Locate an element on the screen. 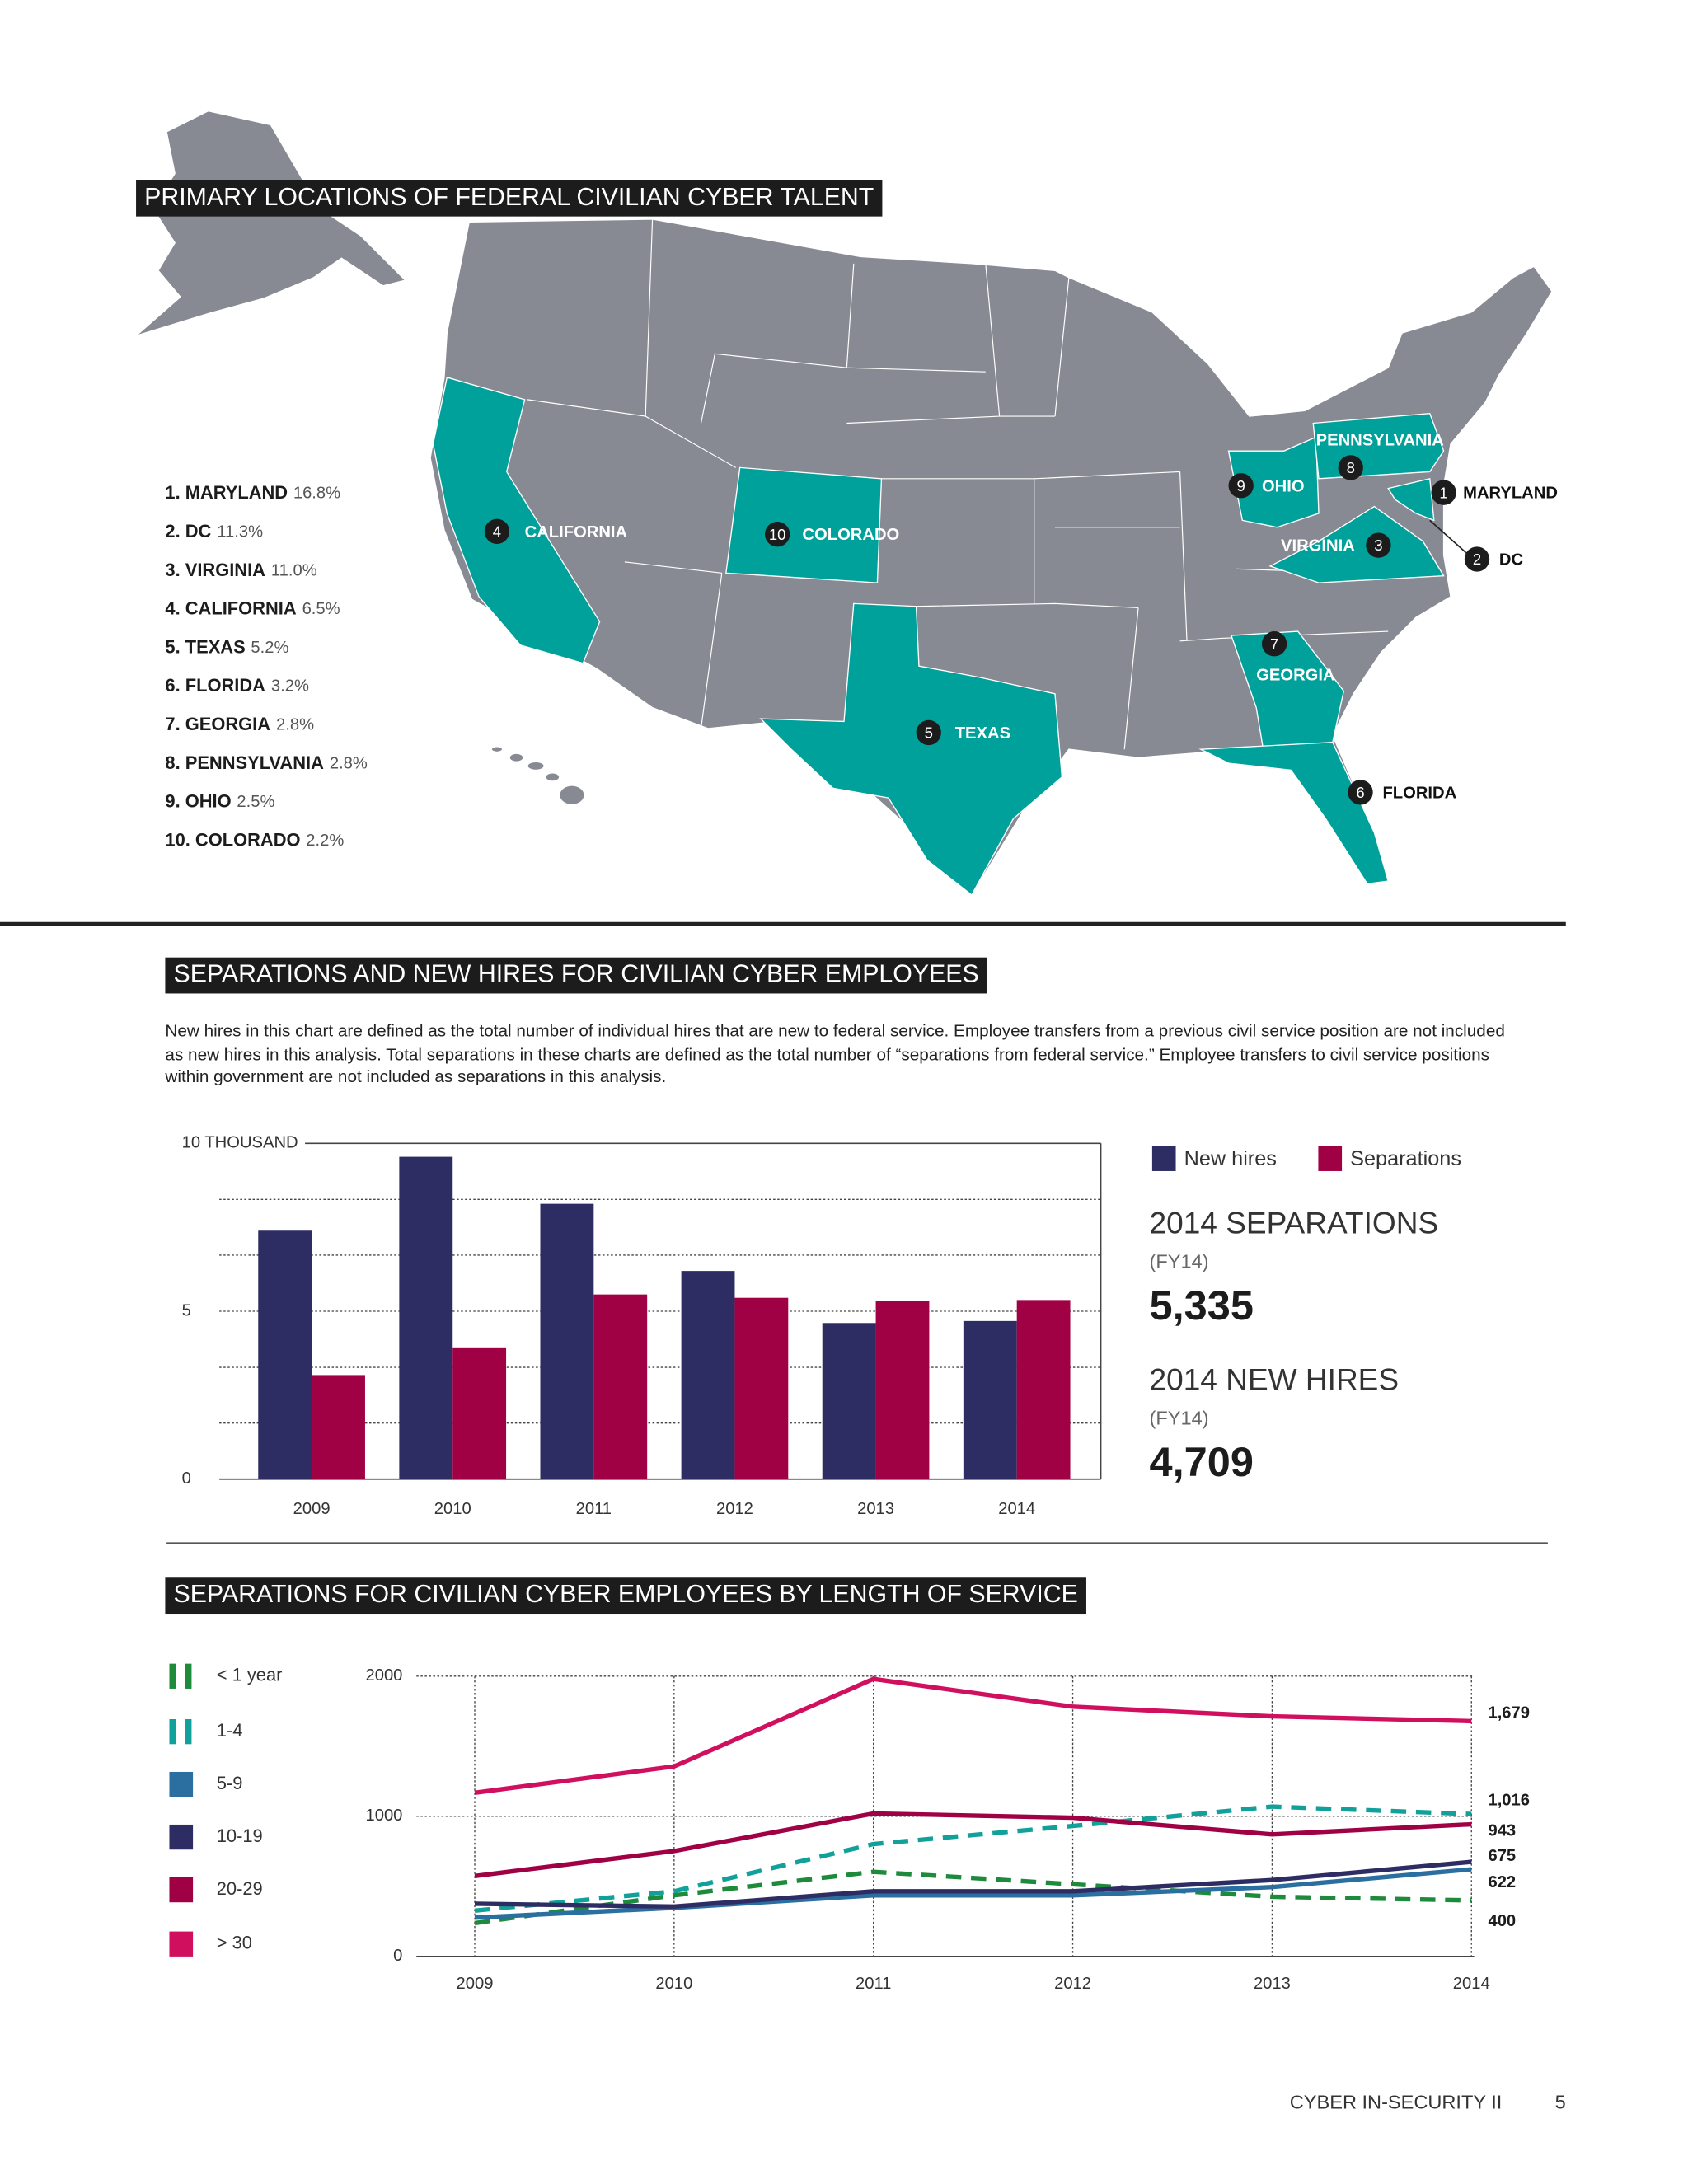  marker-number: 4 is located at coordinates (497, 531).